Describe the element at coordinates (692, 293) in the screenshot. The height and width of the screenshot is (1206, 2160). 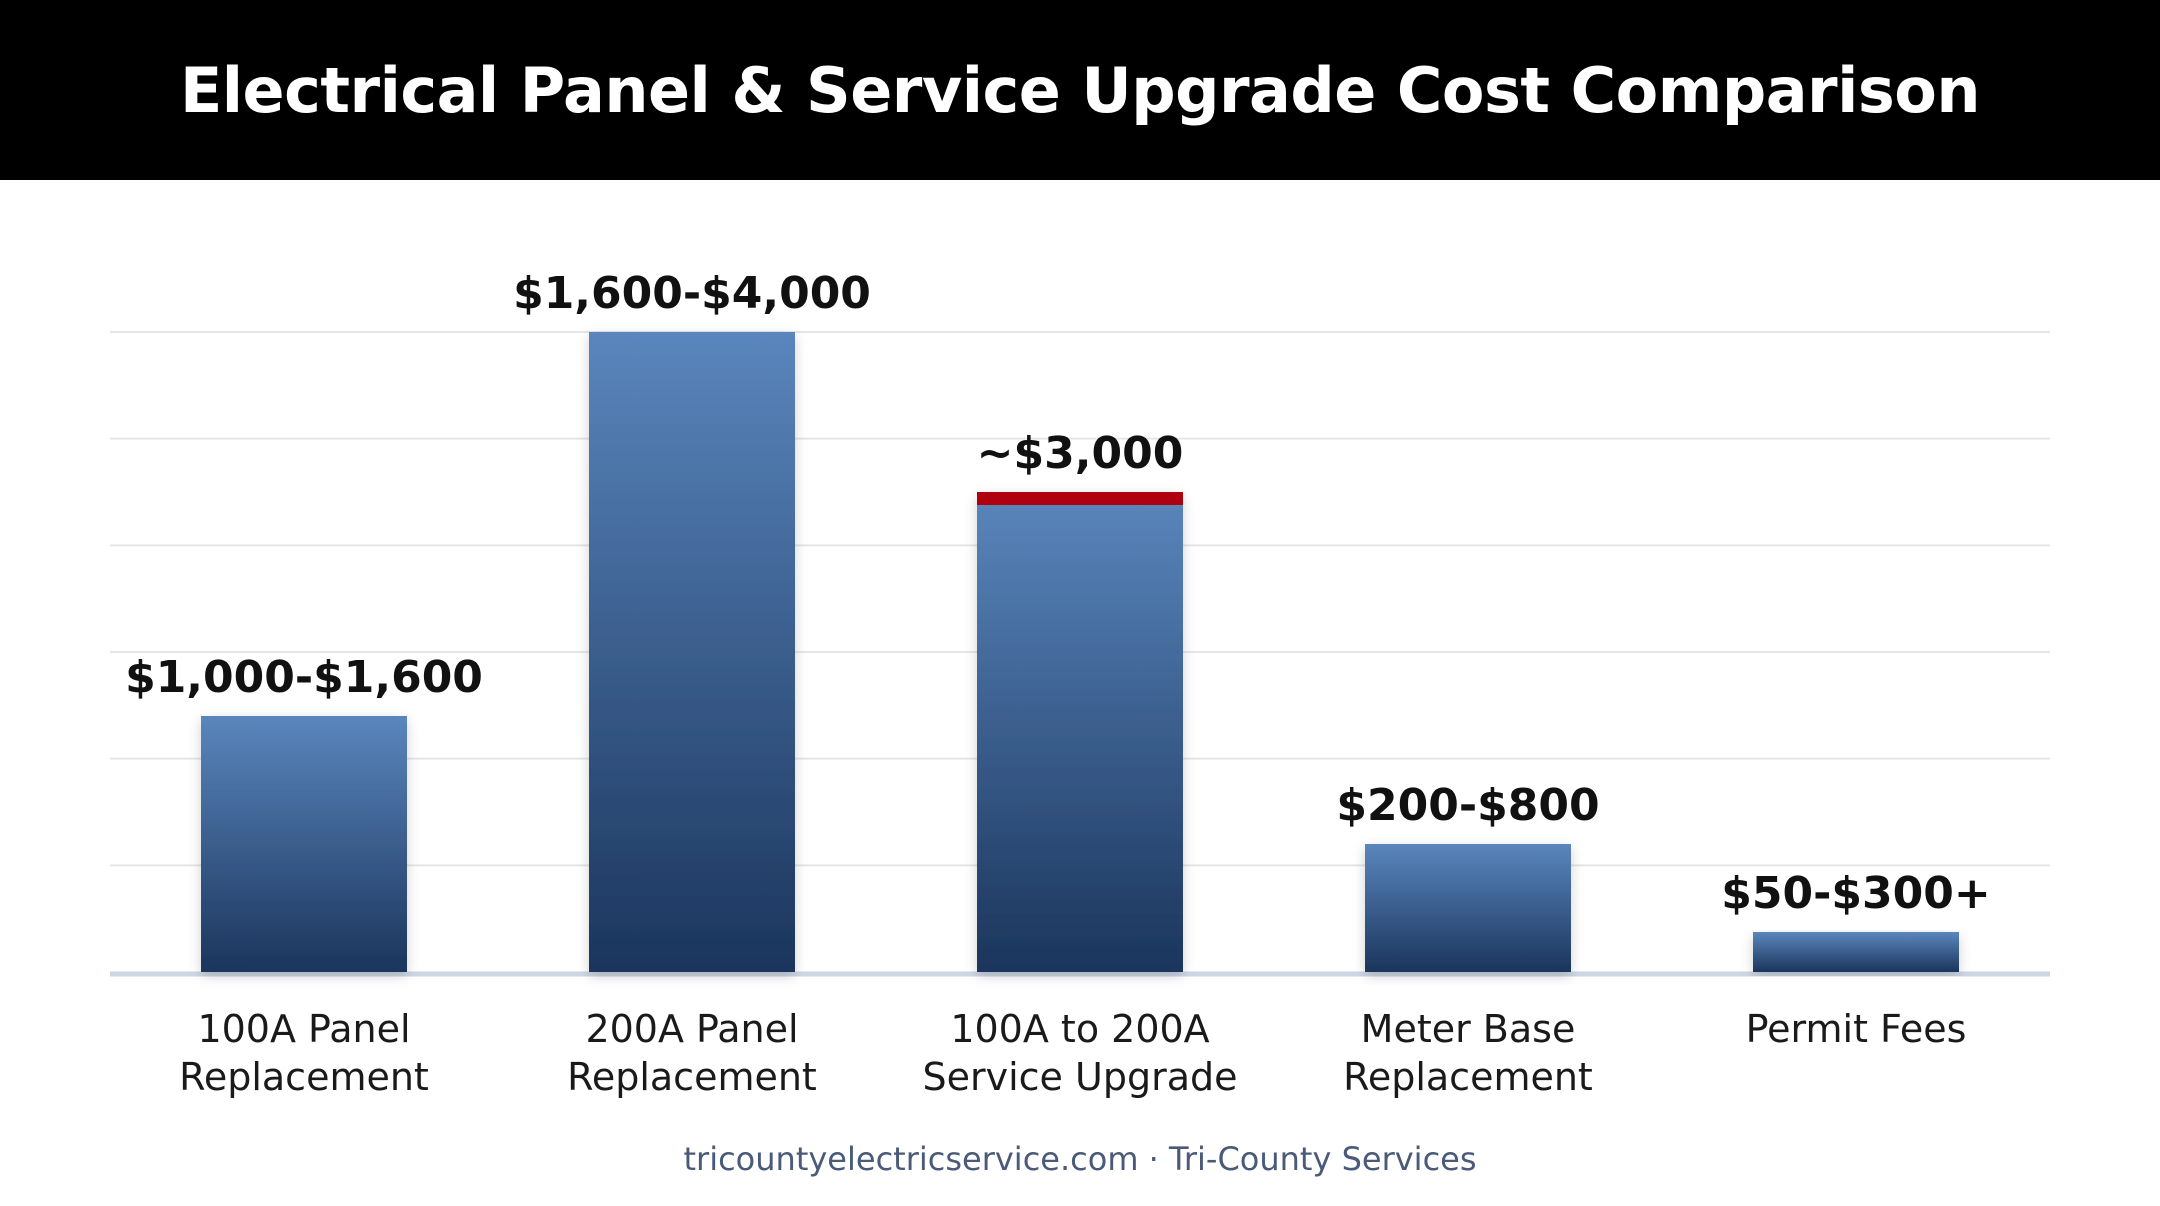
I see `data-label: $1,600-$4,000` at that location.